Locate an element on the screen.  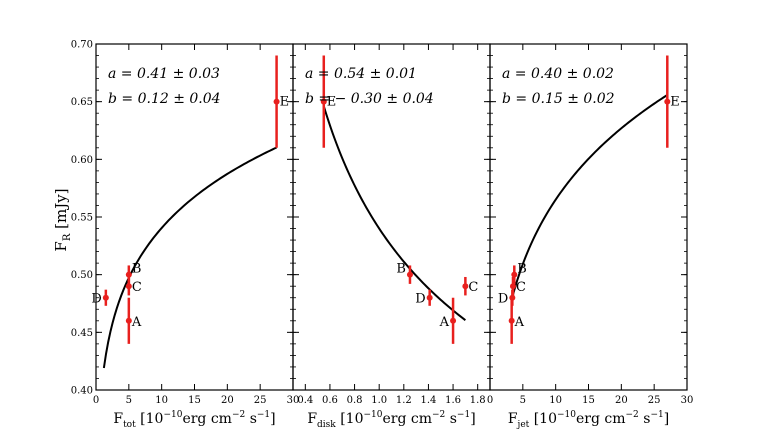
y-tick-label: 0.70 is located at coordinates (82, 45).